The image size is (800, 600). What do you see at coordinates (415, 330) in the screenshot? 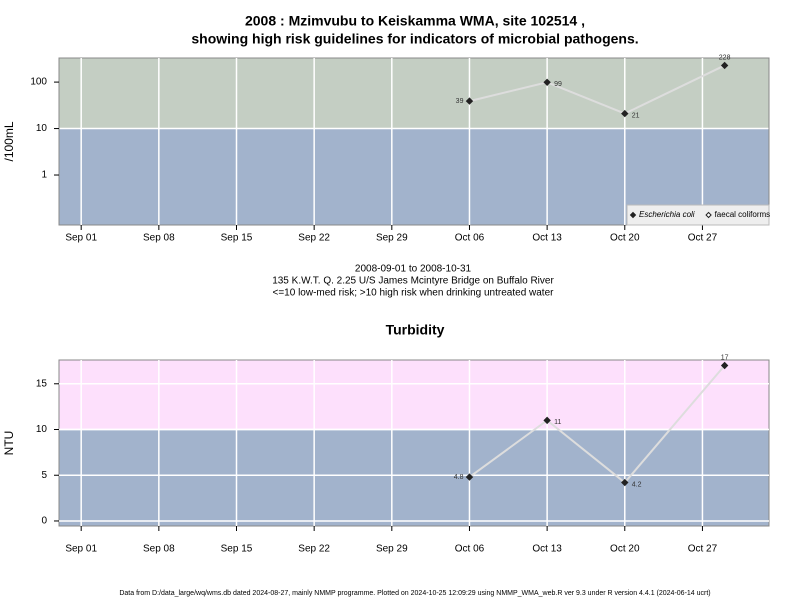
I see `chart-title: Turbidity` at bounding box center [415, 330].